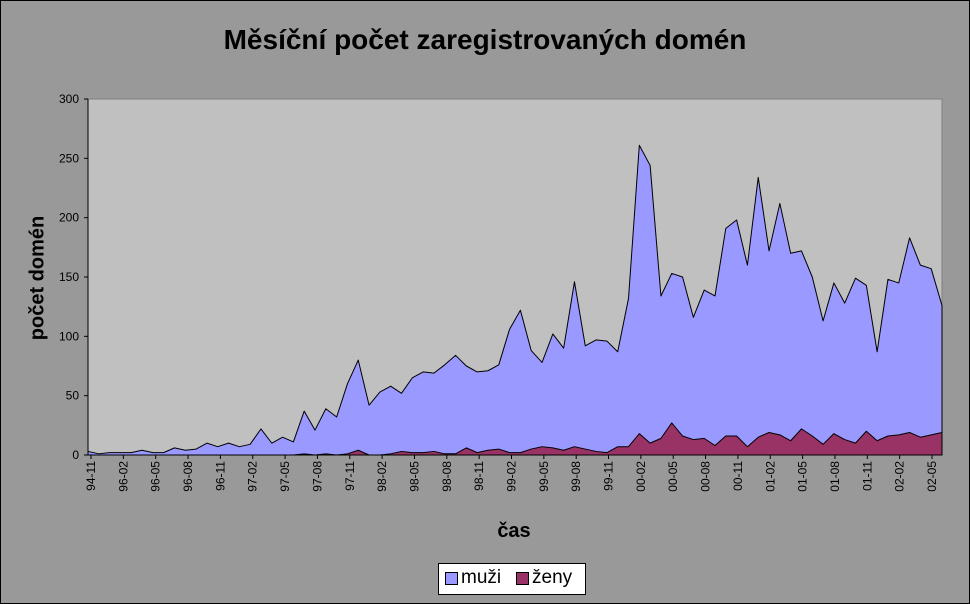 This screenshot has height=604, width=970. Describe the element at coordinates (835, 476) in the screenshot. I see `x-tick-label: 01-08` at that location.